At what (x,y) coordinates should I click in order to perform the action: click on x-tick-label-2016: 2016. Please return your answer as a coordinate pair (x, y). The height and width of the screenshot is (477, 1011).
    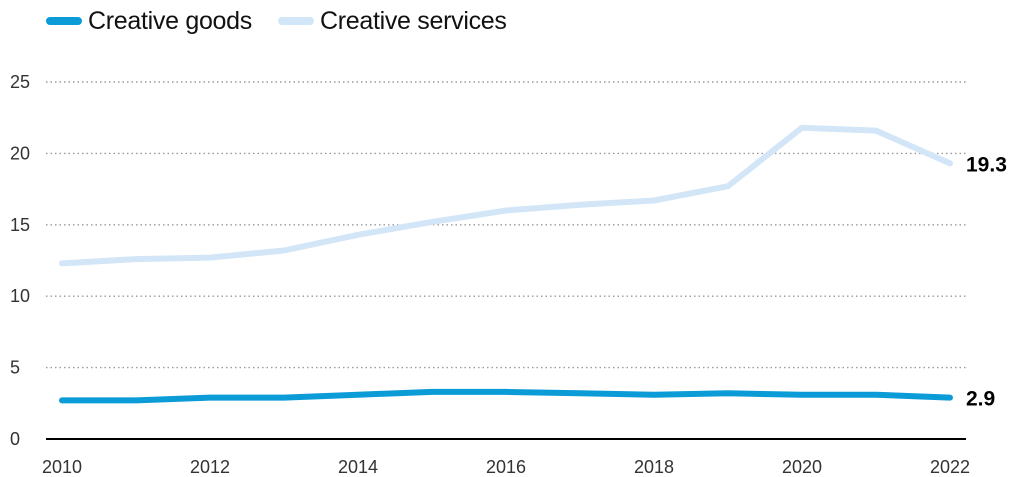
    Looking at the image, I should click on (506, 467).